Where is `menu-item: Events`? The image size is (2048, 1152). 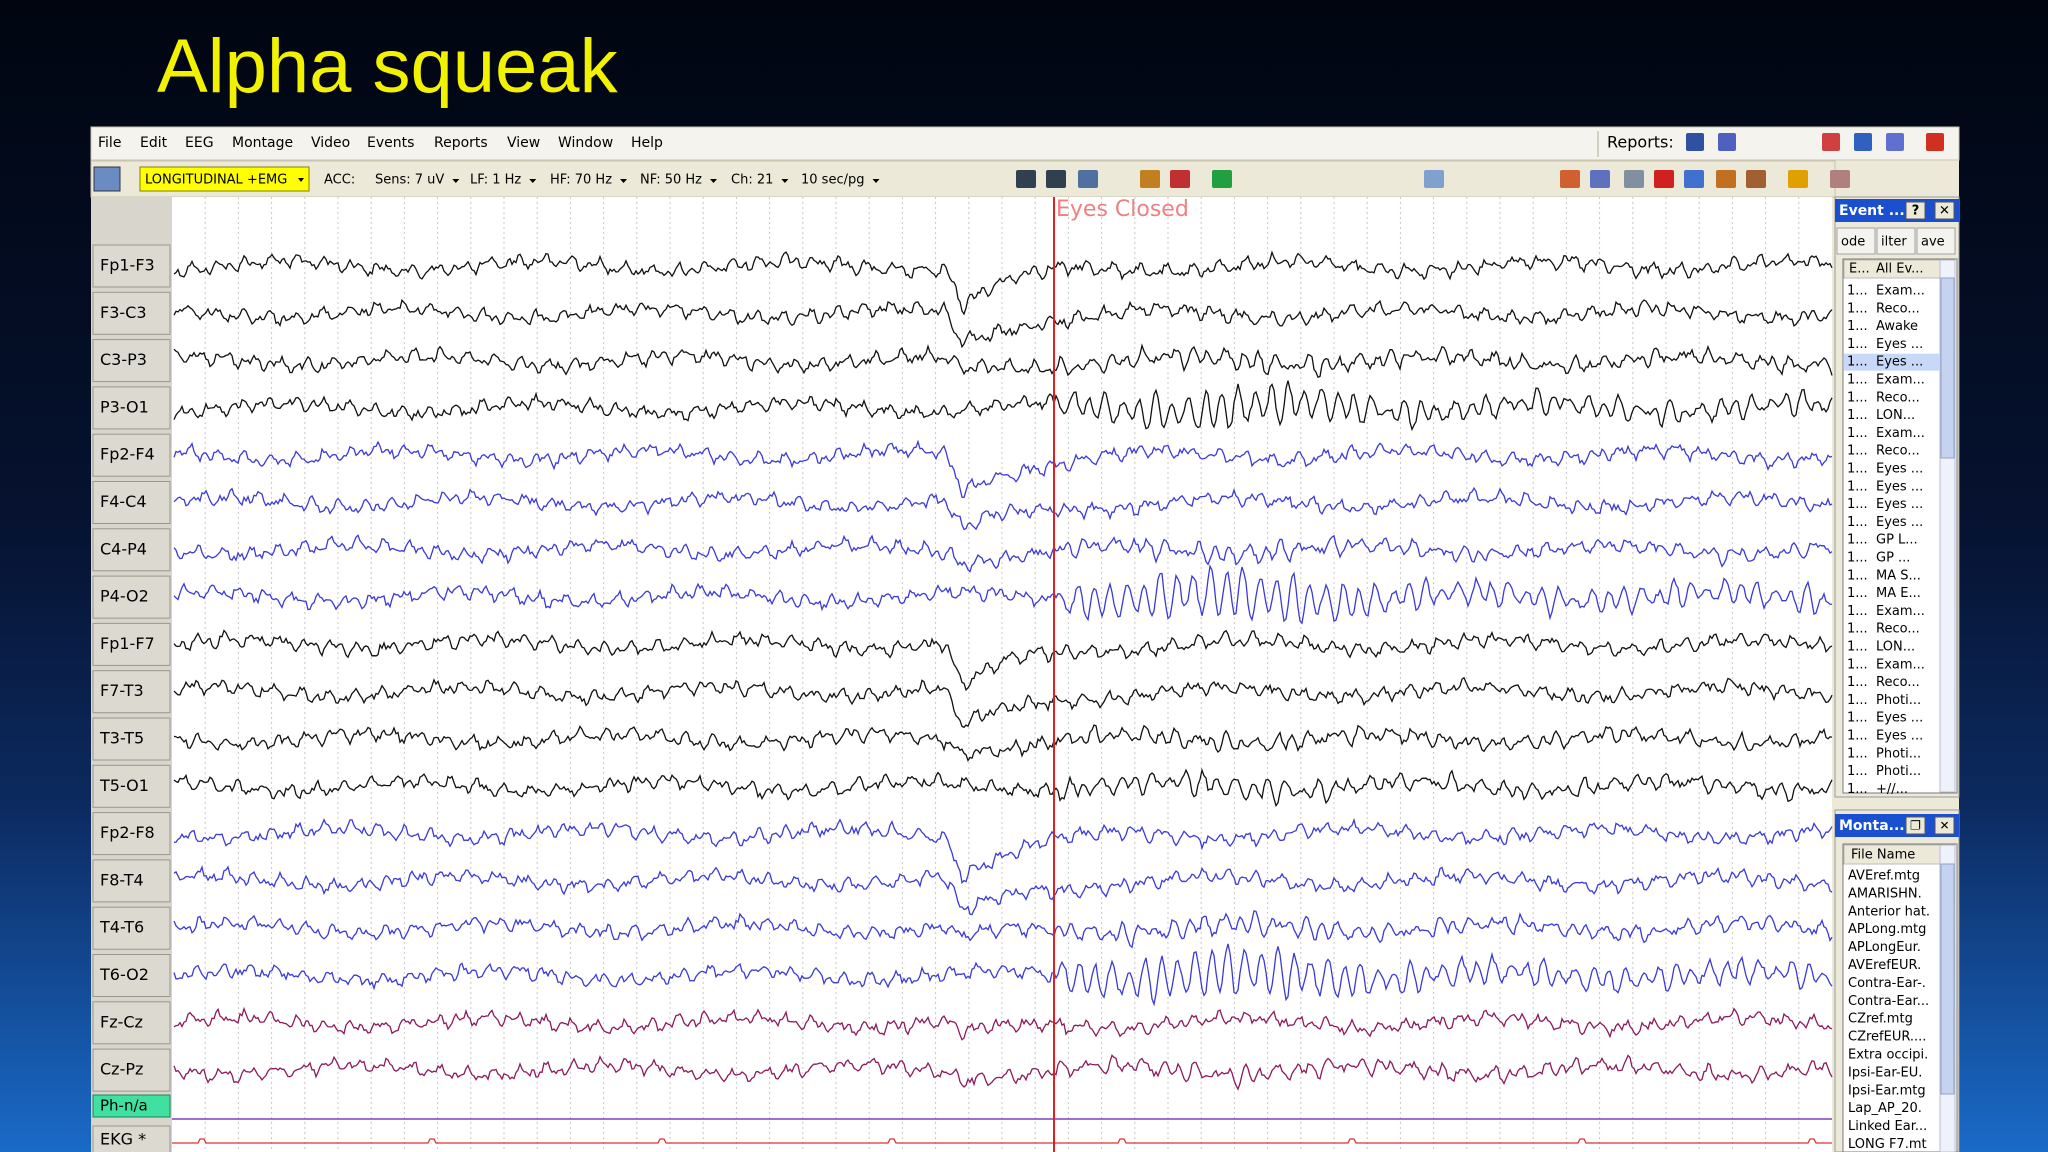 menu-item: Events is located at coordinates (390, 143).